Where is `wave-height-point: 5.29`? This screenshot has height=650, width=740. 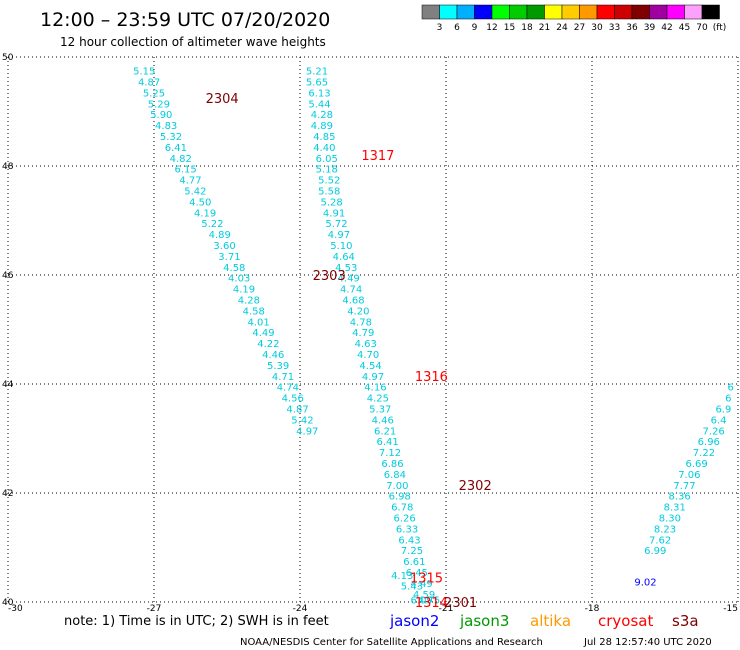 wave-height-point: 5.29 is located at coordinates (159, 104).